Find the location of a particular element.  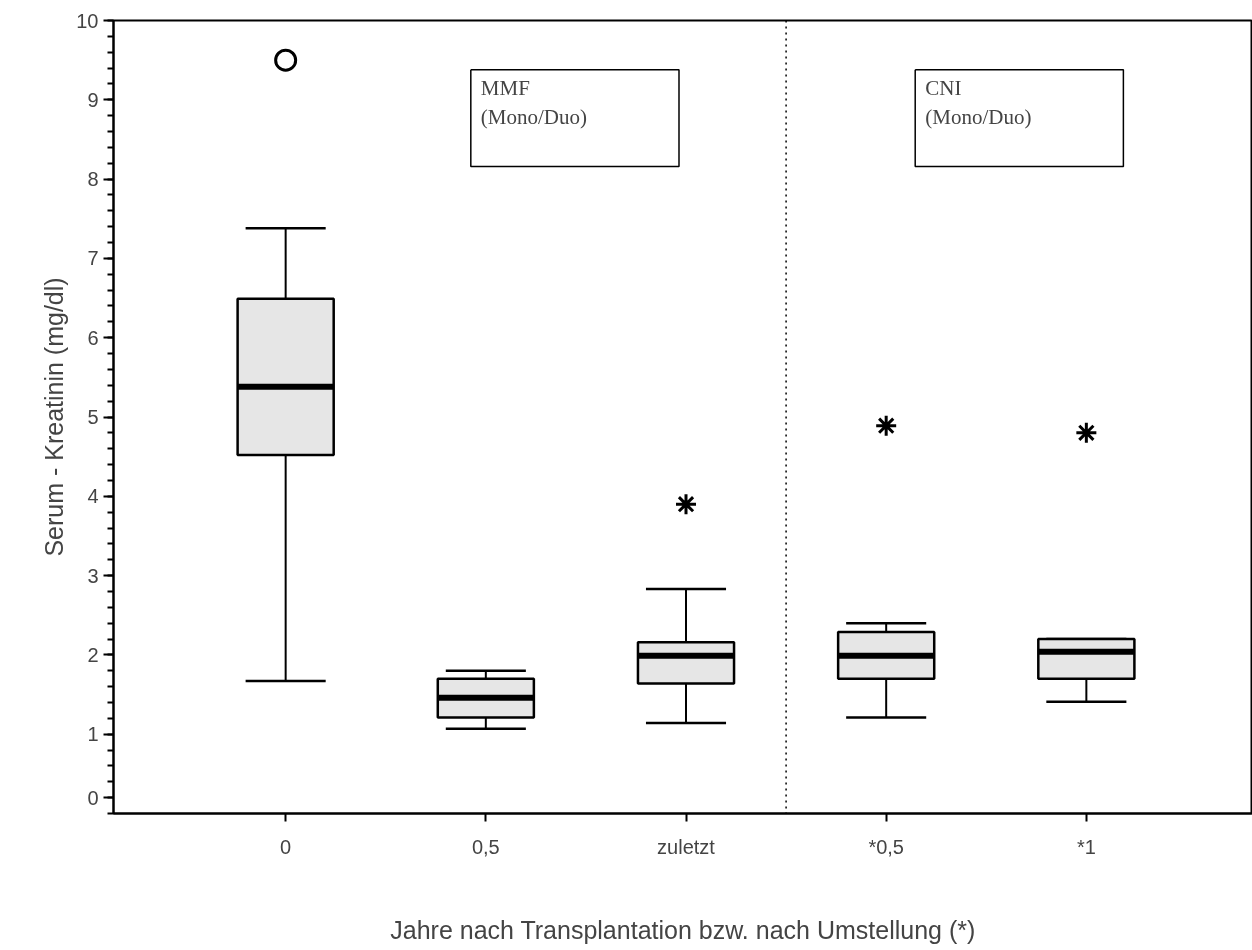

annotation: MMF (Mono/Duo) is located at coordinates (533, 102).